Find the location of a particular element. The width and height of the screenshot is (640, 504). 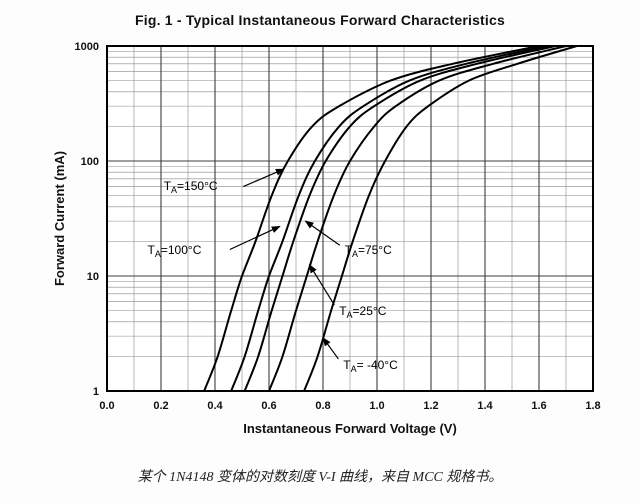

x-tick-label: 1.6 is located at coordinates (538, 406).